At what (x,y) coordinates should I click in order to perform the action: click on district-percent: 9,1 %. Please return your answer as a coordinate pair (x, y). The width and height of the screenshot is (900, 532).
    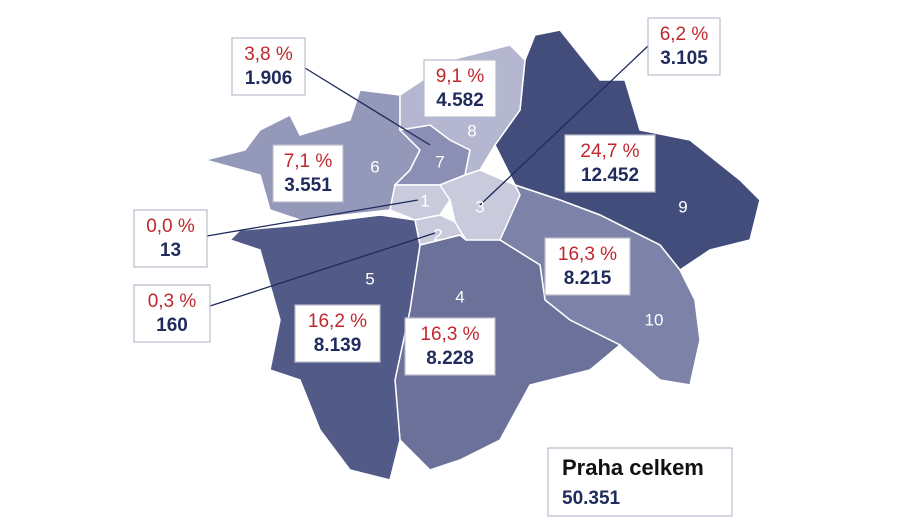
    Looking at the image, I should click on (460, 76).